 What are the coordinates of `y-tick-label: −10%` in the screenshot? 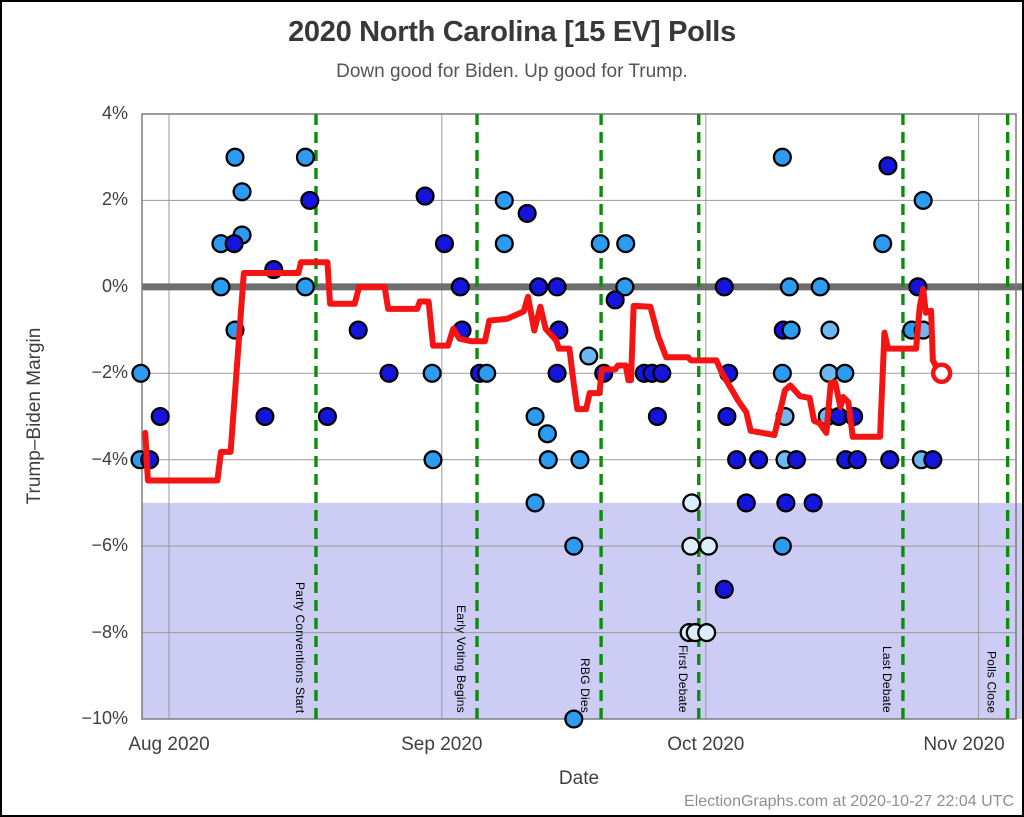 It's located at (104, 718).